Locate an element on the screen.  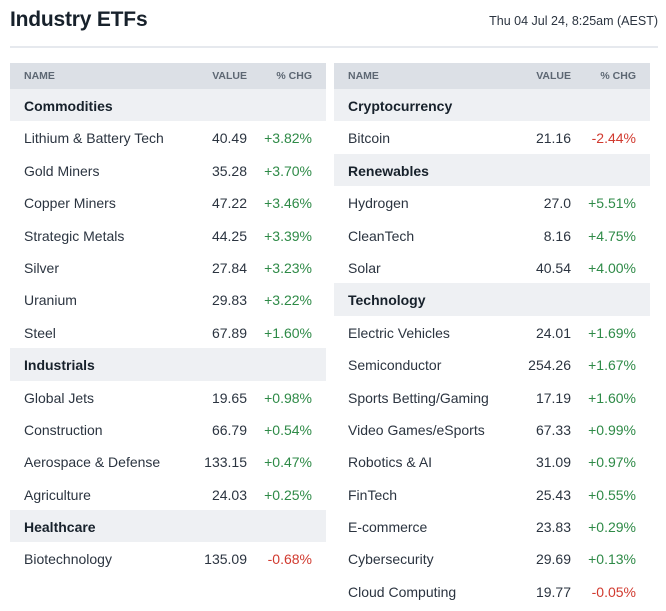
etf-name: FinTech is located at coordinates (373, 494).